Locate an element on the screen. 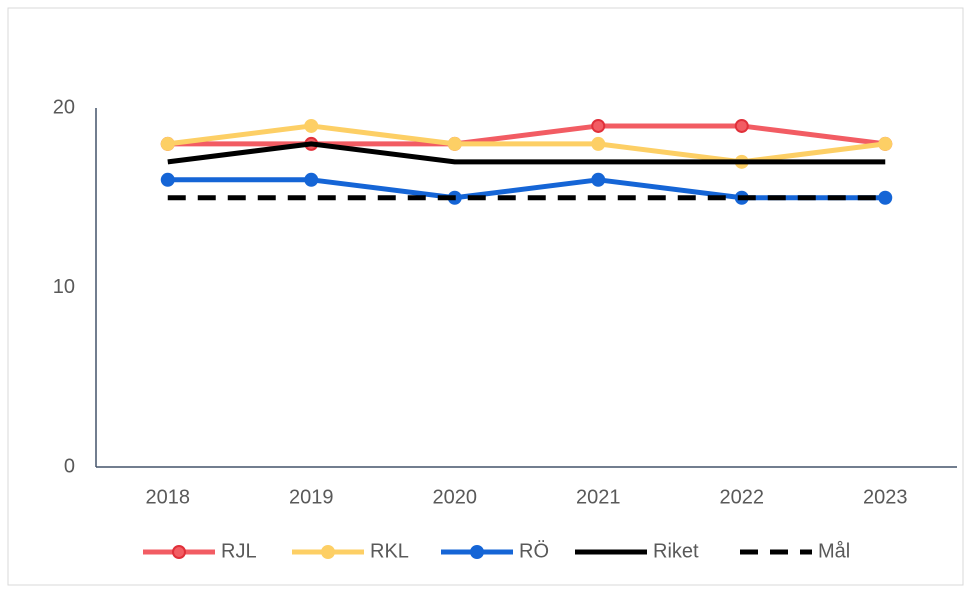 The image size is (971, 593). x-tick-label: 2023 is located at coordinates (885, 497).